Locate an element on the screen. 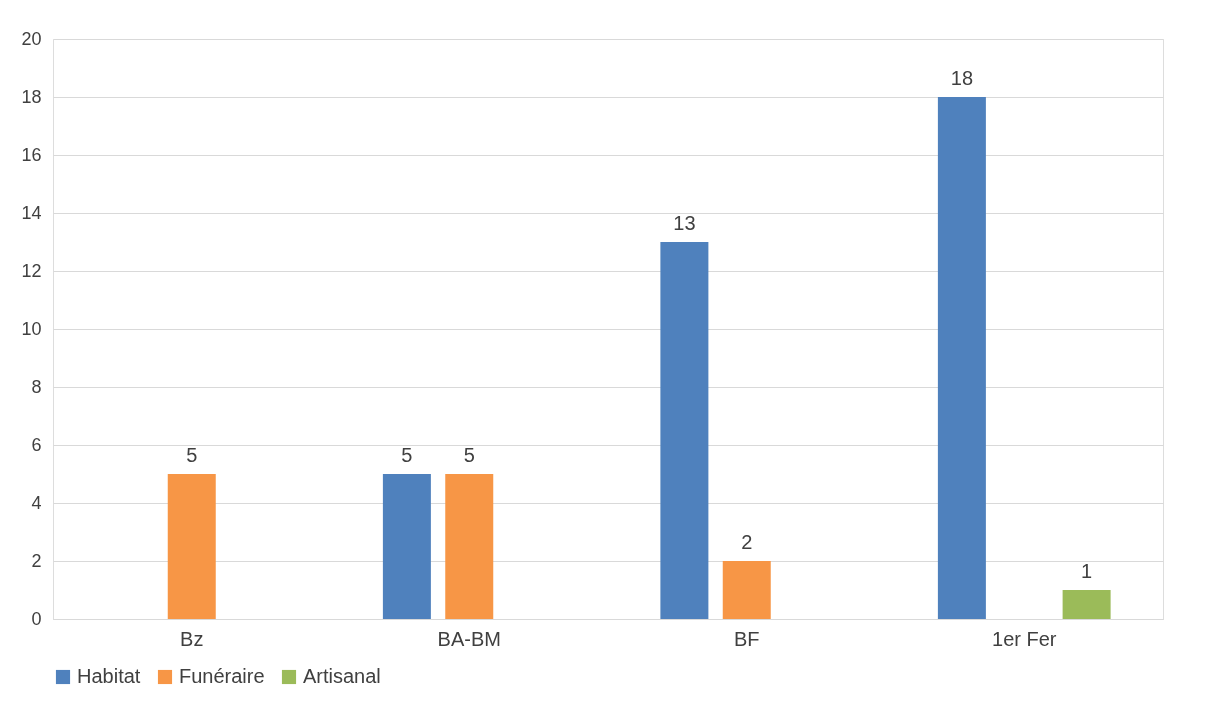  x-tick-label: Bz is located at coordinates (192, 638).